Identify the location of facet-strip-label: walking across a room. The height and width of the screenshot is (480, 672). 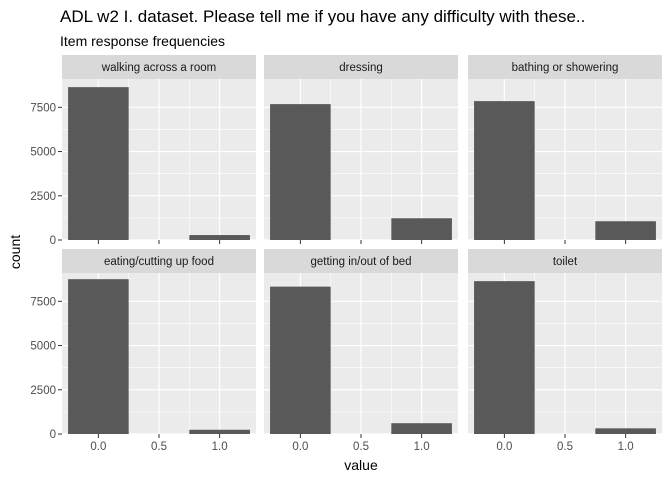
(158, 68).